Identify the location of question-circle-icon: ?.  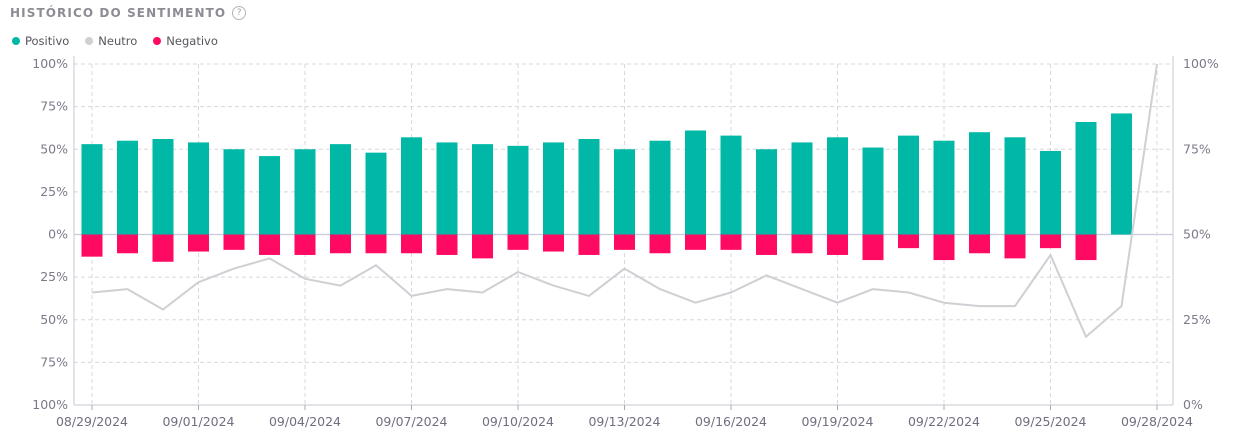
(239, 13).